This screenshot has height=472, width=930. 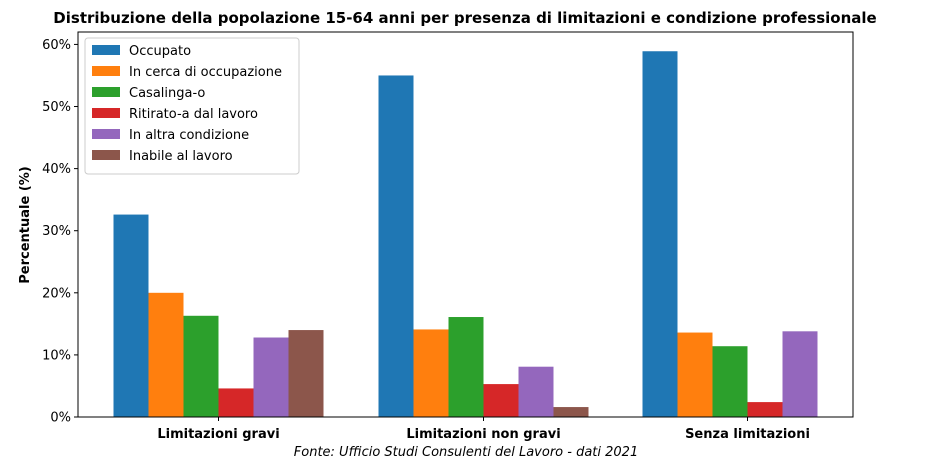 What do you see at coordinates (60, 418) in the screenshot?
I see `y-tick-label: 0%` at bounding box center [60, 418].